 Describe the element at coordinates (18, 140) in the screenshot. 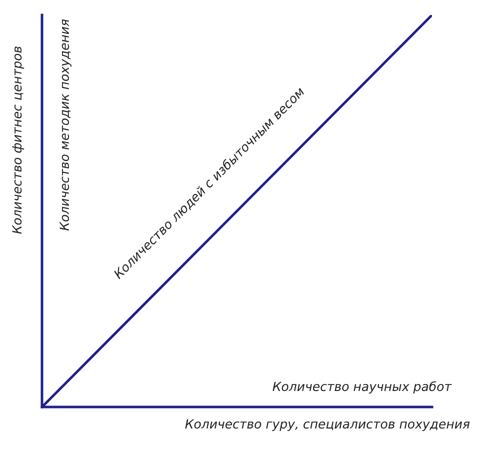

I see `y-axis-title: Количество фитнес центров` at that location.